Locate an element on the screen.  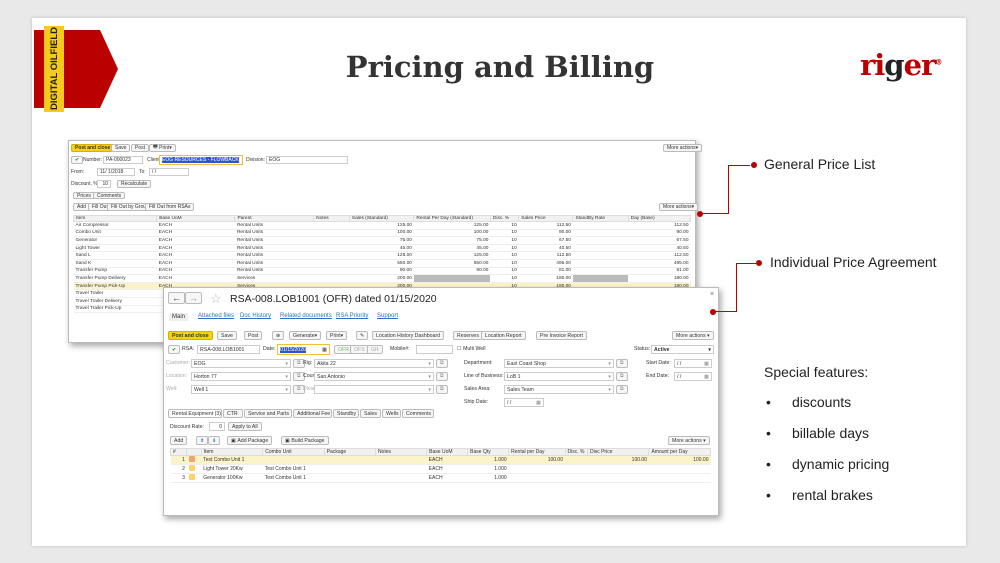
tab-prices: Prices is located at coordinates (84, 195).